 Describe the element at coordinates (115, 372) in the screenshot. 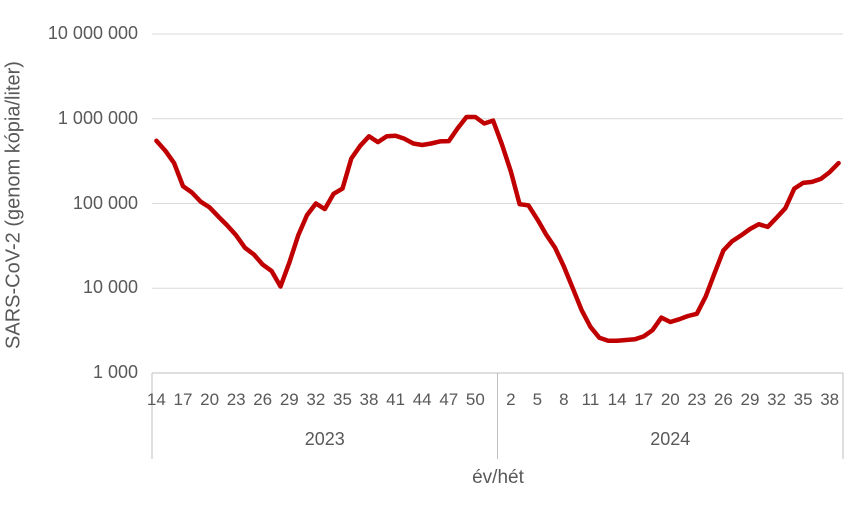

I see `y-tick-label: 1 000` at that location.